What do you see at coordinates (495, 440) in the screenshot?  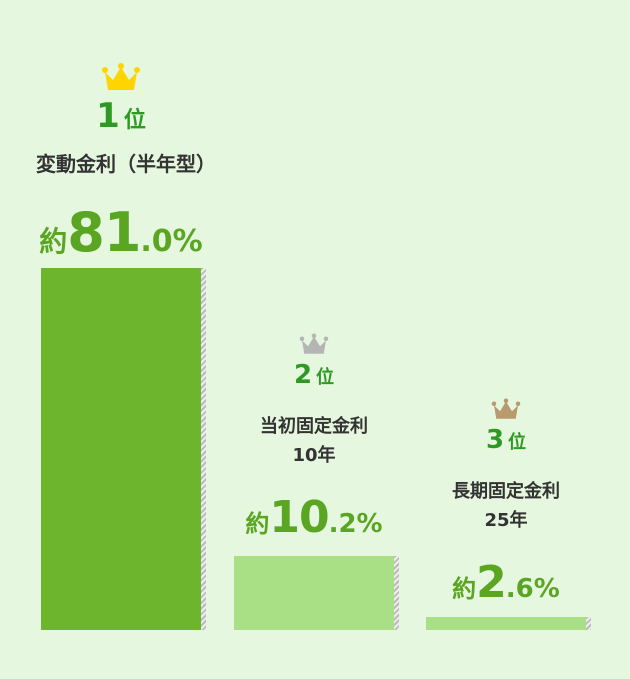 I see `rank-number: 3` at bounding box center [495, 440].